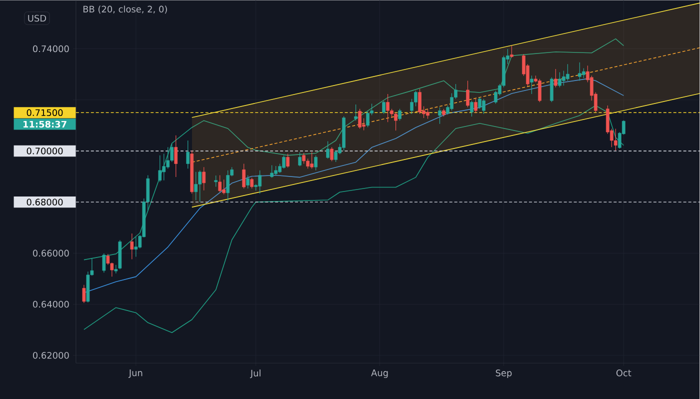  I want to click on x-tick-label: Aug, so click(379, 374).